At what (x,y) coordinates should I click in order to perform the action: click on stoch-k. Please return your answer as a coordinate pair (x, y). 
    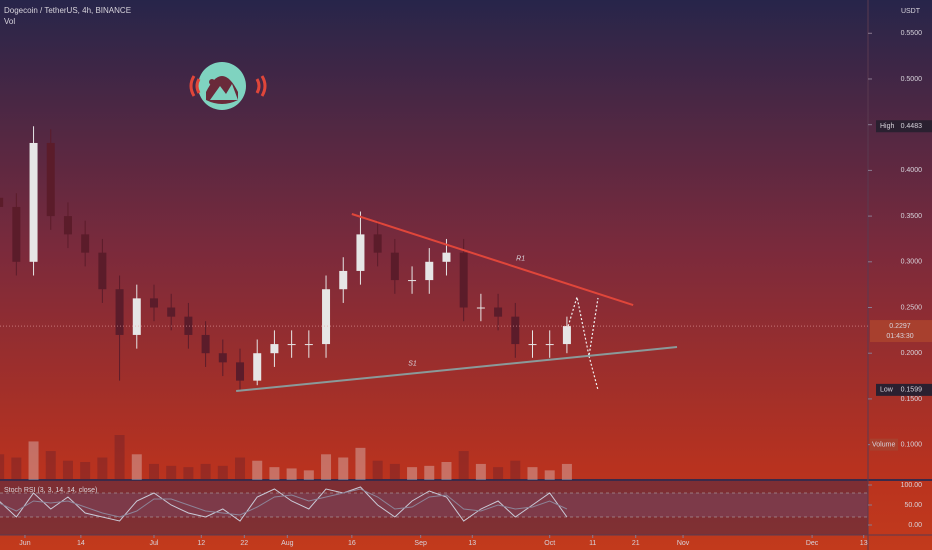
    Looking at the image, I should click on (284, 504).